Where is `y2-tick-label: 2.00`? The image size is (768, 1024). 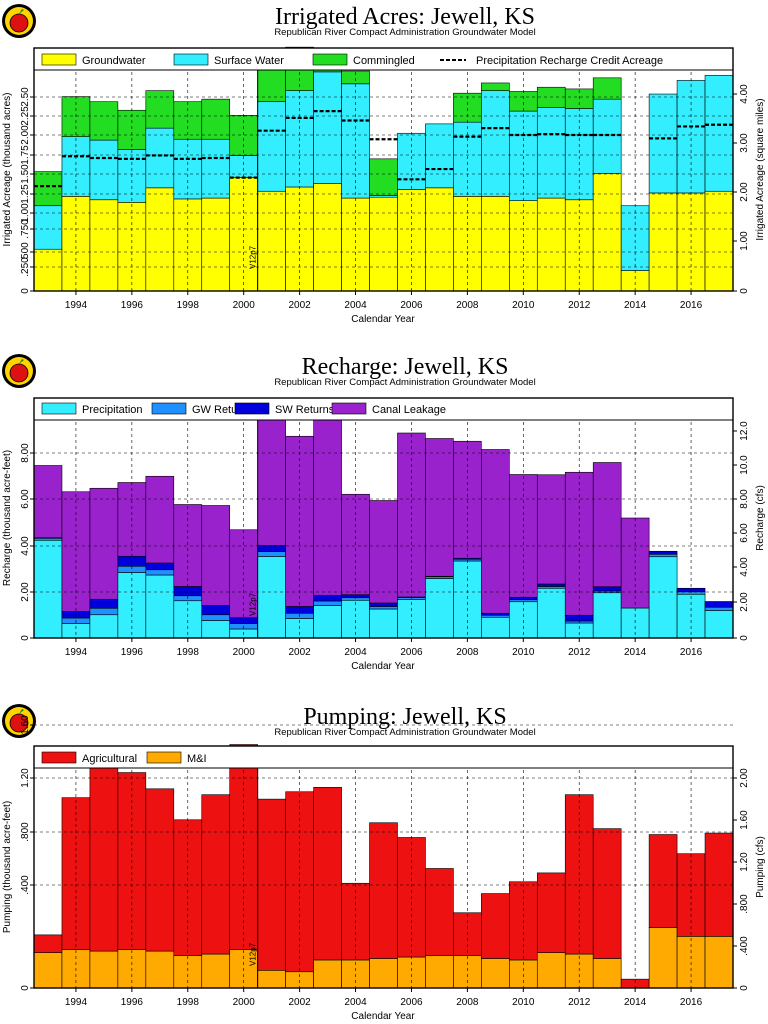
y2-tick-label: 2.00 is located at coordinates (744, 192).